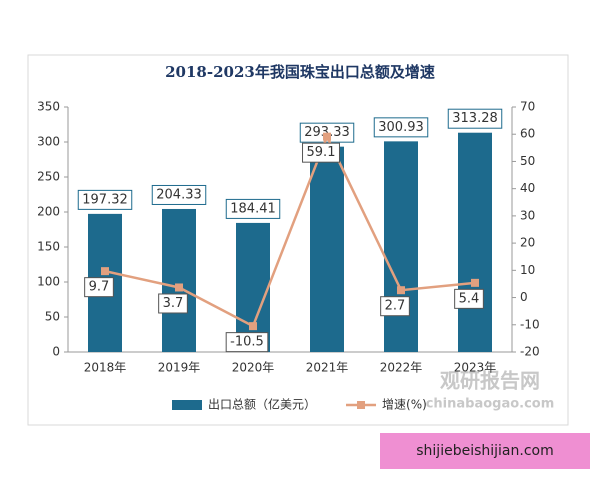 This screenshot has height=480, width=600. I want to click on x-tick-label: 2022年, so click(401, 368).